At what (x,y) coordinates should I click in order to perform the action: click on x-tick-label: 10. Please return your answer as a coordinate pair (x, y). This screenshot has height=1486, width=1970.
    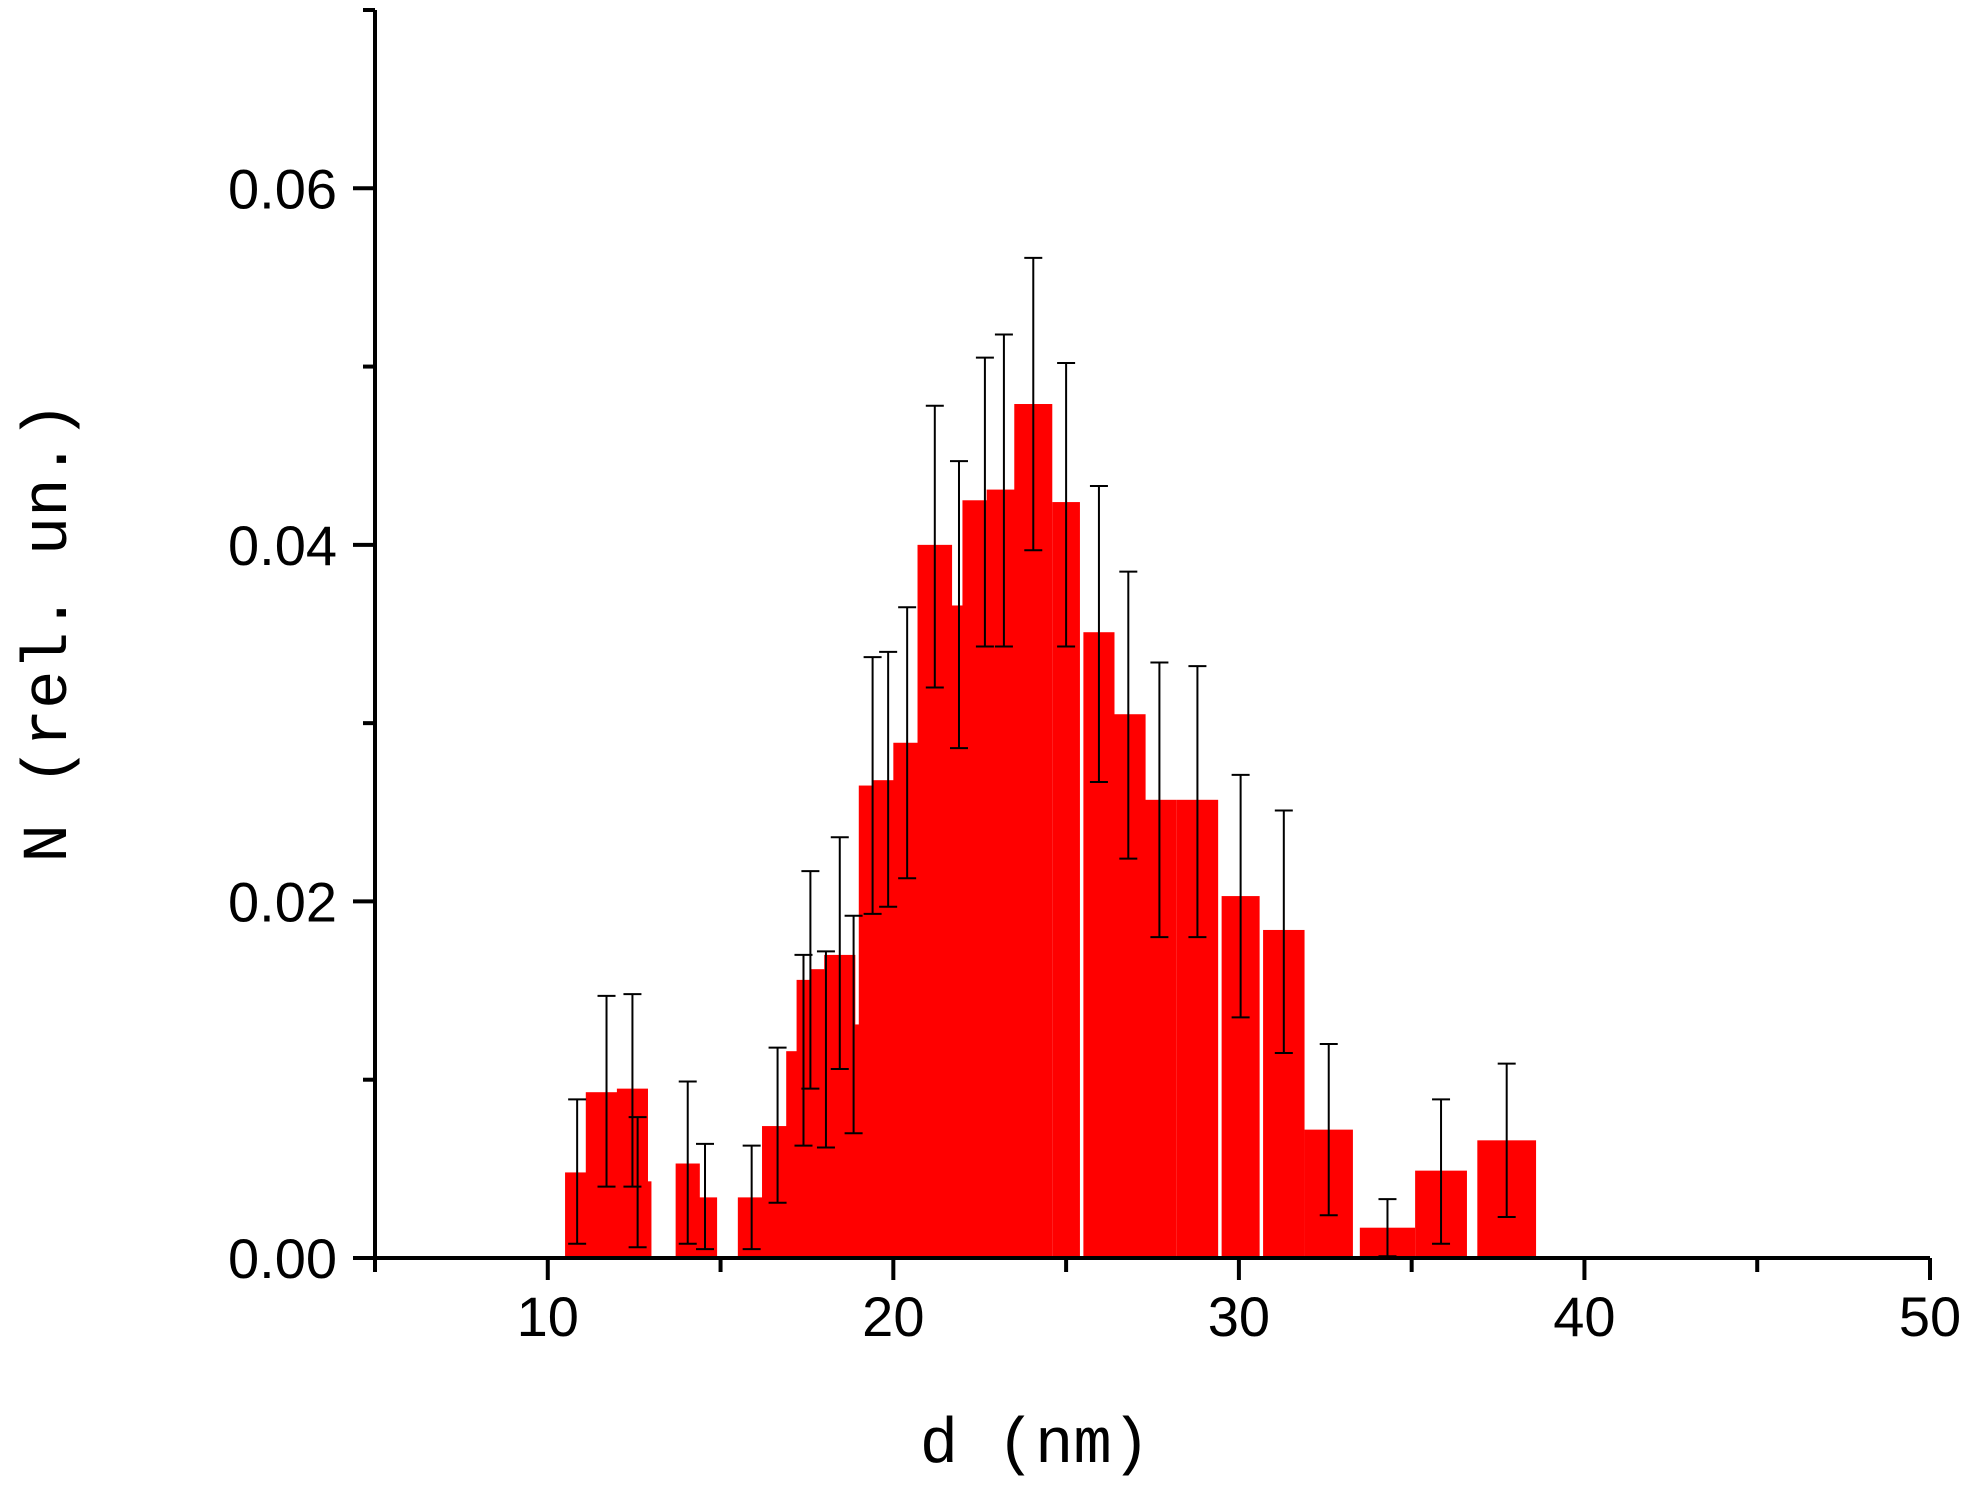
    Looking at the image, I should click on (548, 1316).